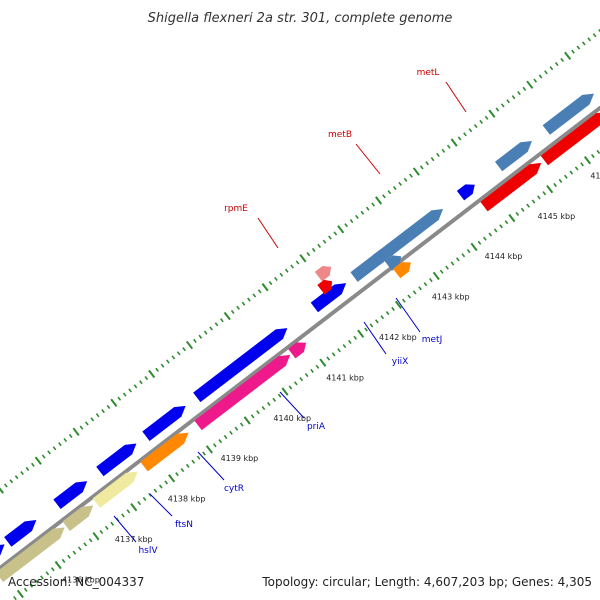 The height and width of the screenshot is (600, 600). I want to click on scale-label: 4140 kbp, so click(292, 418).